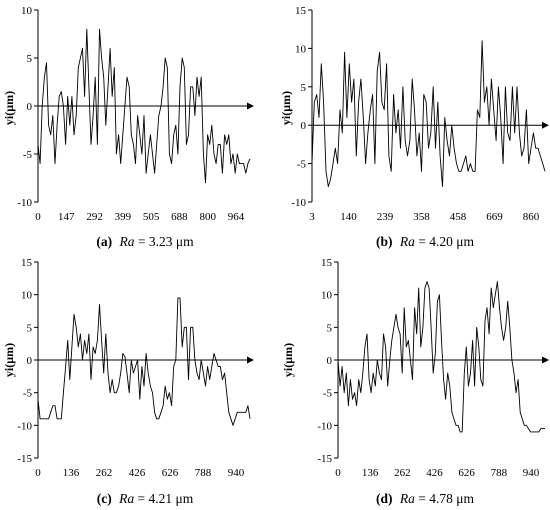  I want to click on xtick-label-d: 0, so click(338, 473).